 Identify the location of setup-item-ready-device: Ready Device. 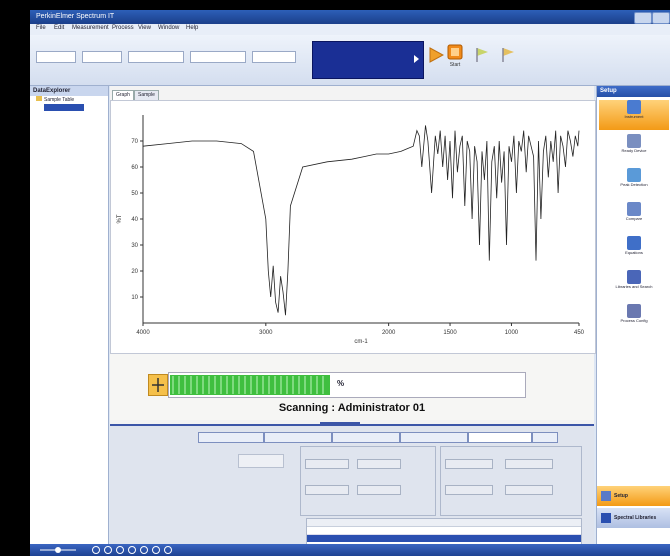
(634, 149).